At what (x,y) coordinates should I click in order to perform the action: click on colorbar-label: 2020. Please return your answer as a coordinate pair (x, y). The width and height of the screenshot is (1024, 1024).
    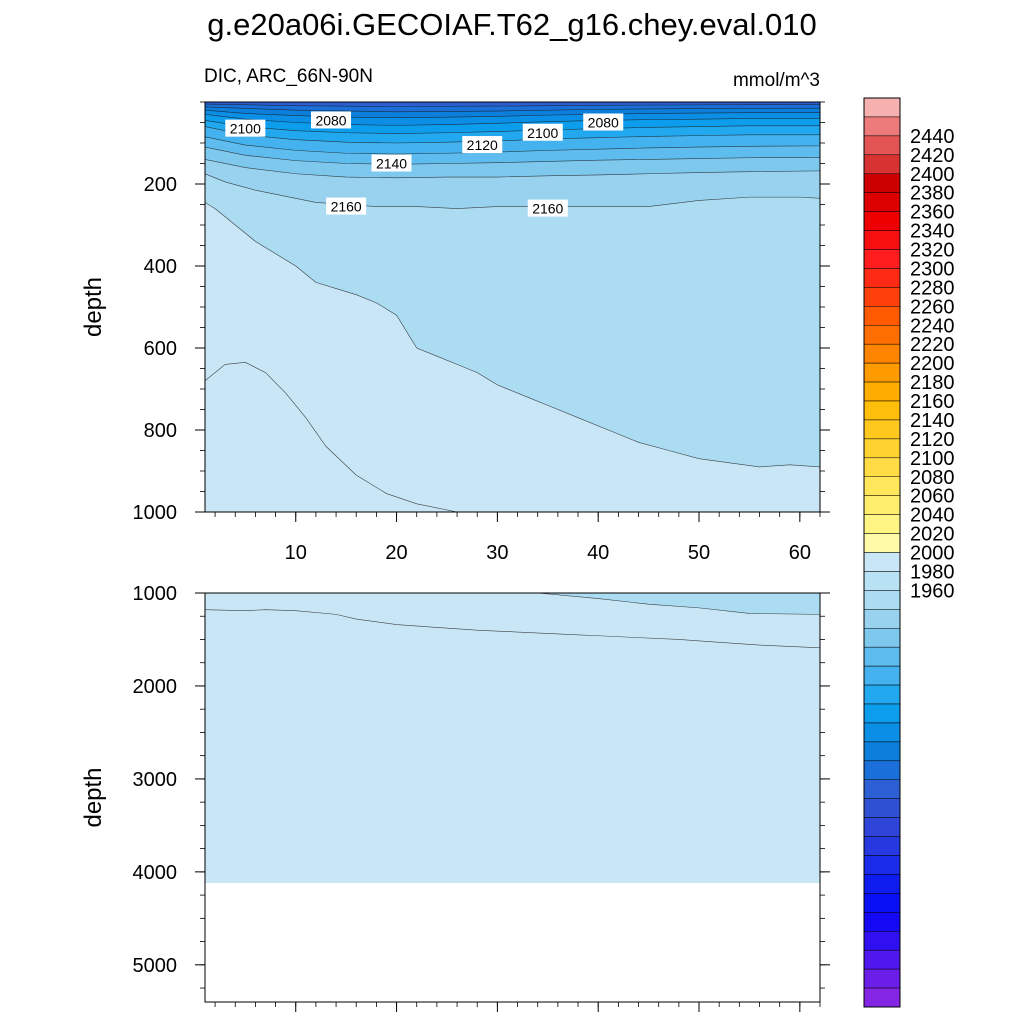
    Looking at the image, I should click on (932, 535).